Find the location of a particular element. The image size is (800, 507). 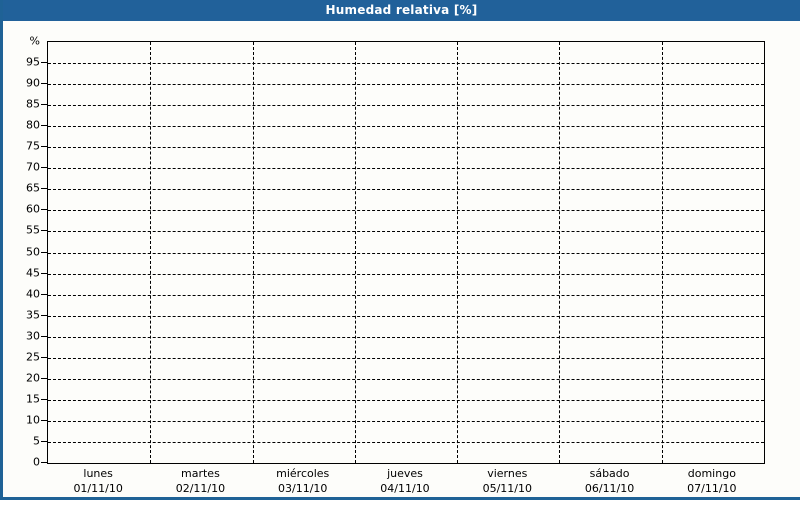

y-axis-tick-label: 85 is located at coordinates (33, 104).